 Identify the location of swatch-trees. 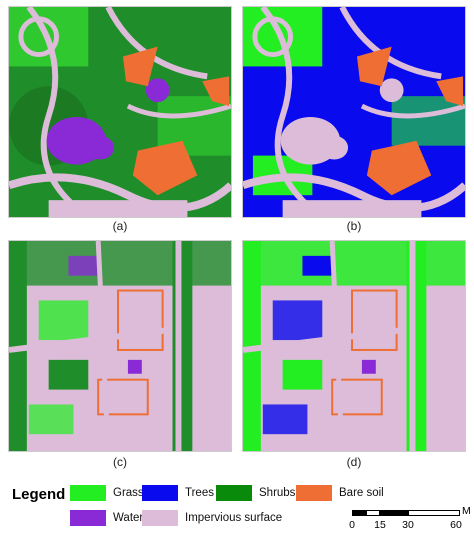
(160, 493).